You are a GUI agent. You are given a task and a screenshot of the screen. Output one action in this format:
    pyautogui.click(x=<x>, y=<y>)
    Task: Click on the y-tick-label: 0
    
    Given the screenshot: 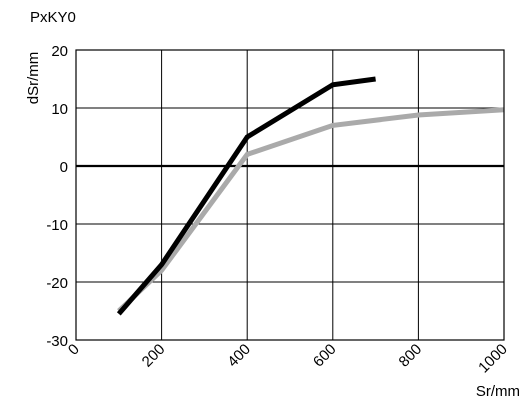 What is the action you would take?
    pyautogui.click(x=64, y=167)
    